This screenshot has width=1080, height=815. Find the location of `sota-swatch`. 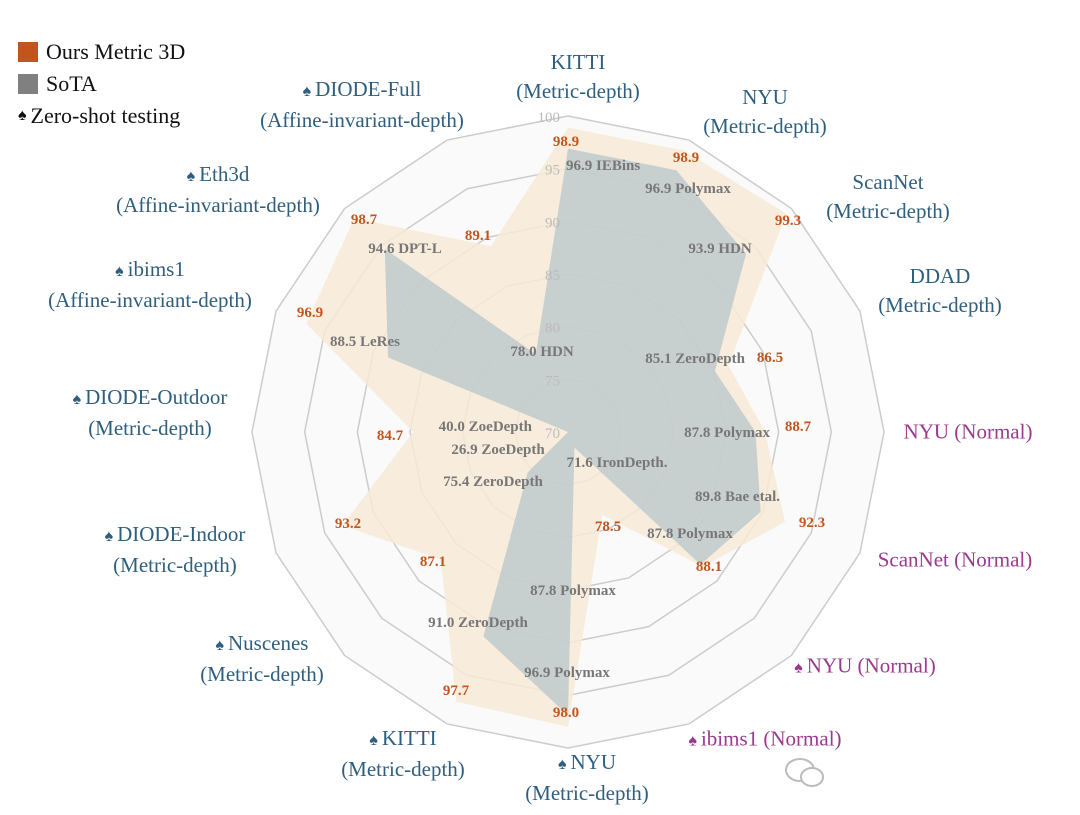

sota-swatch is located at coordinates (28, 84).